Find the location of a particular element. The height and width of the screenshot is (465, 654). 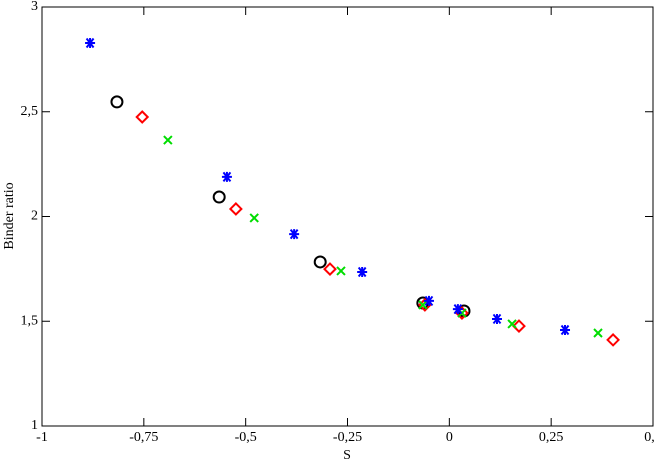

x-tick-label: 0 is located at coordinates (449, 437).